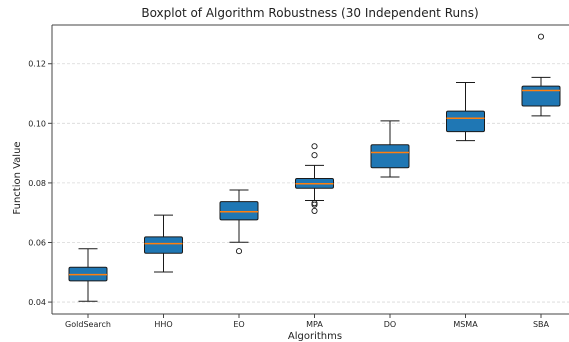 The image size is (569, 342). What do you see at coordinates (37, 302) in the screenshot?
I see `y-tick-label: 0.04` at bounding box center [37, 302].